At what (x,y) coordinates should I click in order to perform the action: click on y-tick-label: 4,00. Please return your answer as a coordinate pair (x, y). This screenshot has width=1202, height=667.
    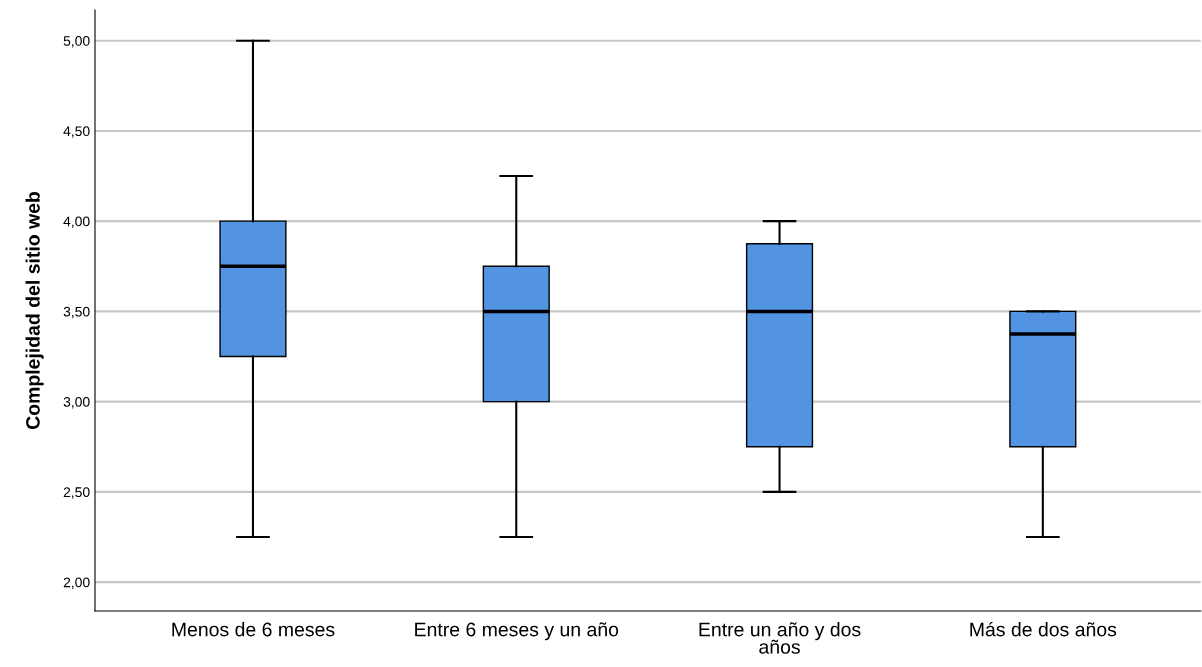
    Looking at the image, I should click on (76, 222).